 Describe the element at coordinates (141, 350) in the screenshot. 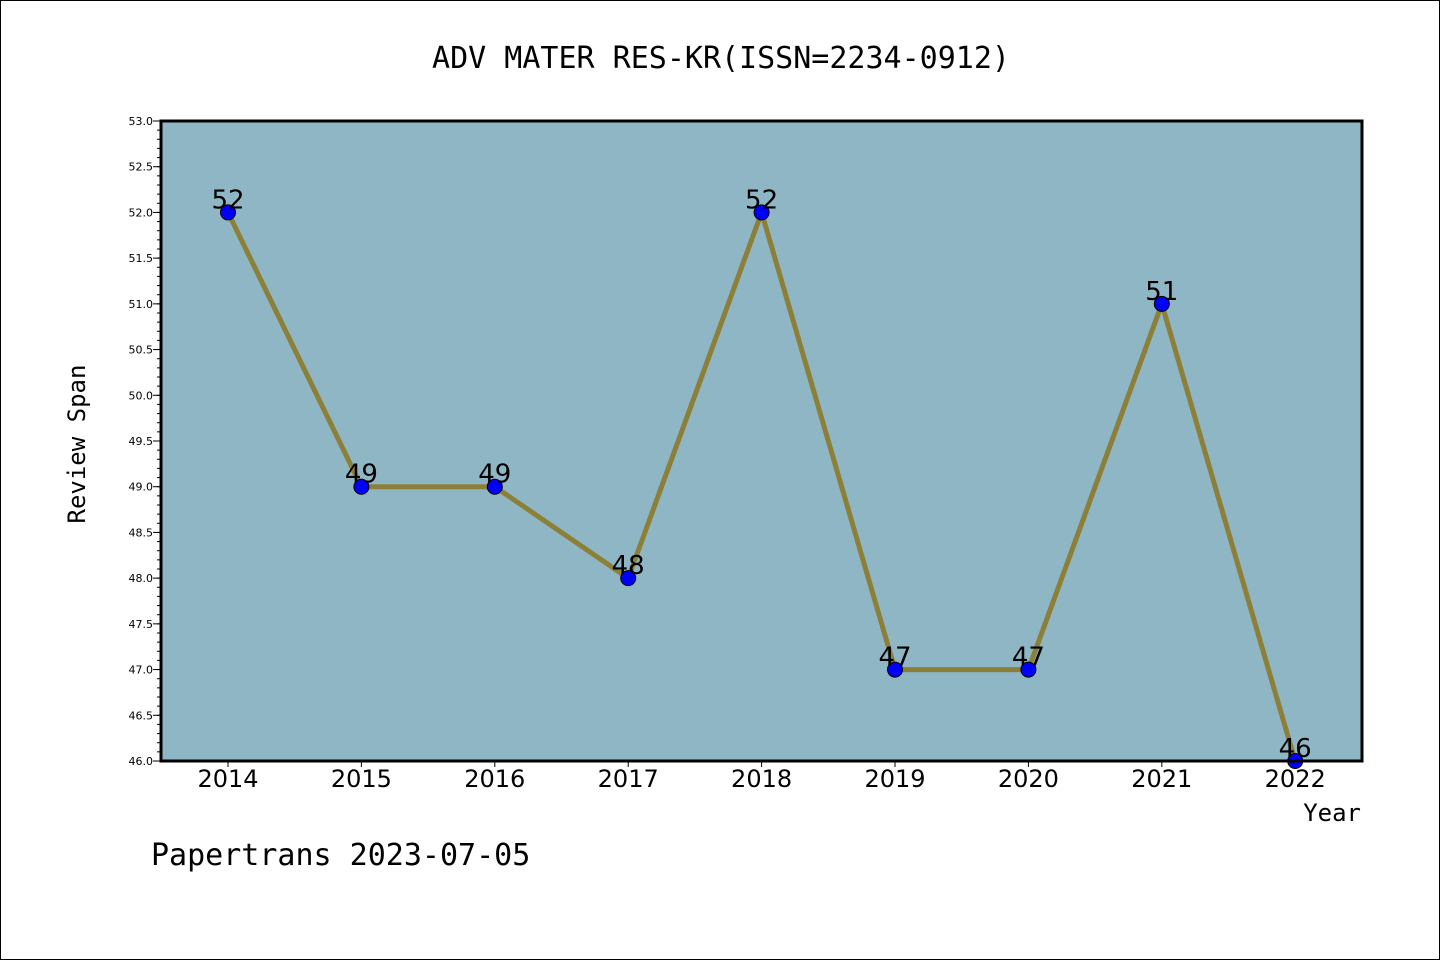

I see `y-tick-label: 50.5` at that location.